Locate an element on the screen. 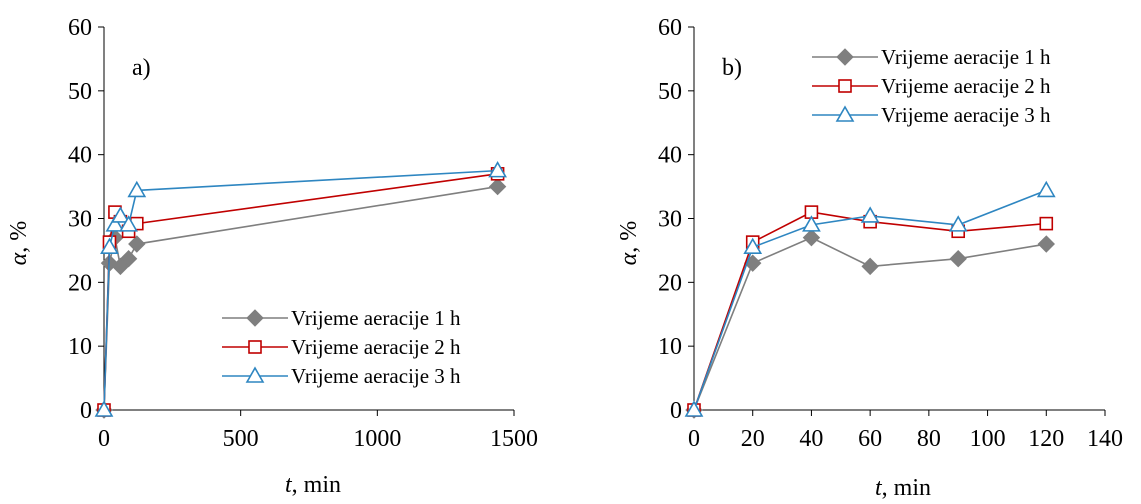 This screenshot has width=1141, height=504. x-tick-label: 40 is located at coordinates (811, 439).